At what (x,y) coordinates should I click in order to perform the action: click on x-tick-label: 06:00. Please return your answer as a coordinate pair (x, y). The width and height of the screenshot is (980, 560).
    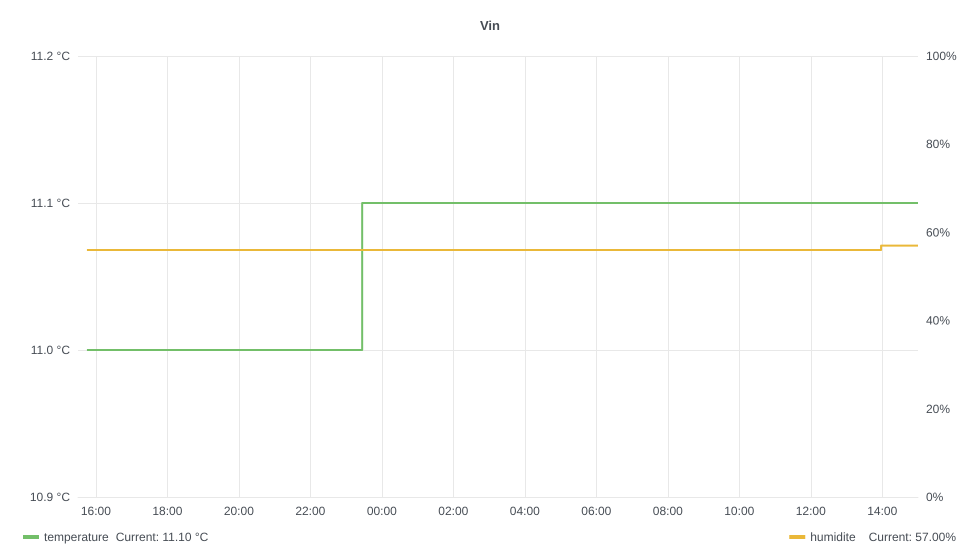
    Looking at the image, I should click on (596, 511).